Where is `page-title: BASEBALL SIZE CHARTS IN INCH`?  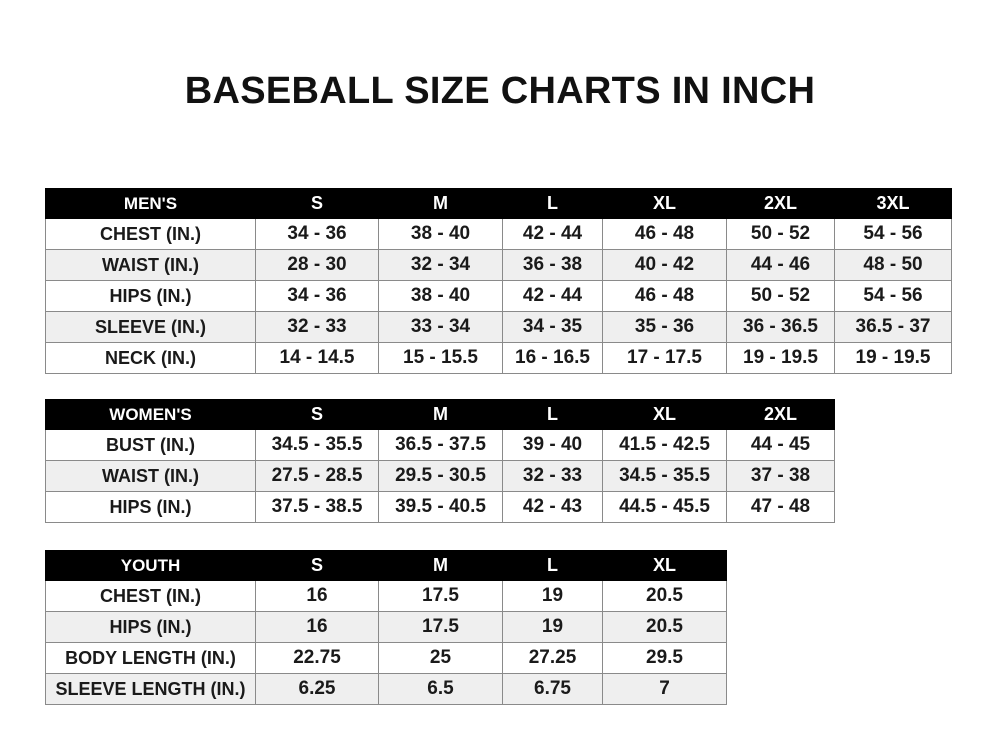 page-title: BASEBALL SIZE CHARTS IN INCH is located at coordinates (500, 91).